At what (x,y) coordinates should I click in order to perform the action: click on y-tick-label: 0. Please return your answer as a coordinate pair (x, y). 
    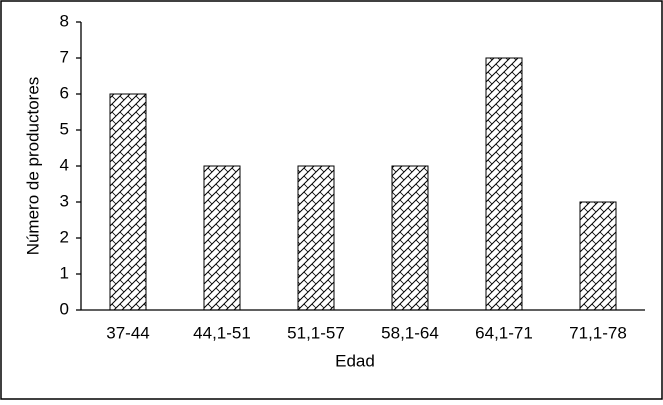
    Looking at the image, I should click on (64, 308).